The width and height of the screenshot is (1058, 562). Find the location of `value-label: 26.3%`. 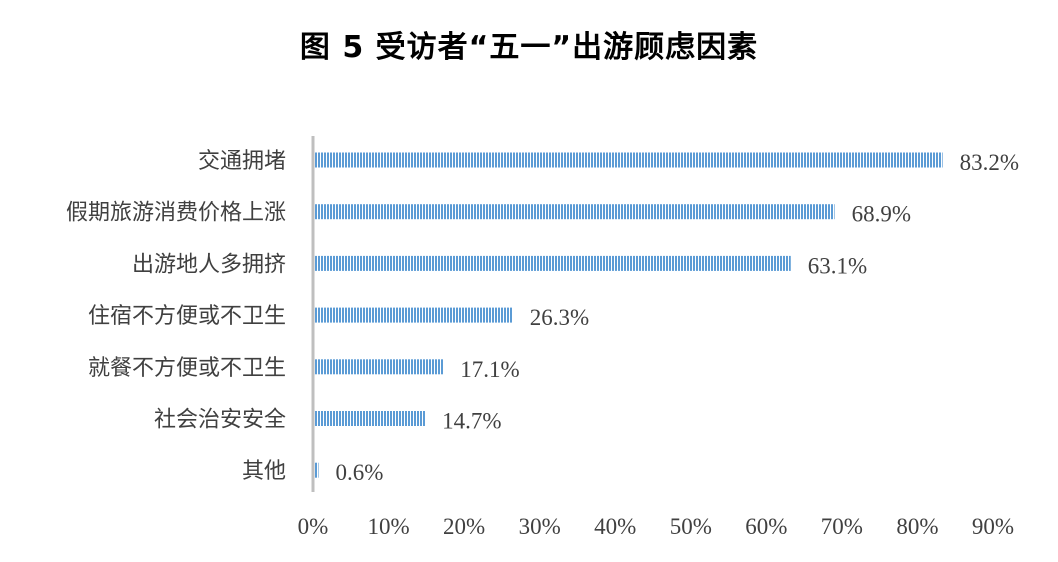

value-label: 26.3% is located at coordinates (559, 317).